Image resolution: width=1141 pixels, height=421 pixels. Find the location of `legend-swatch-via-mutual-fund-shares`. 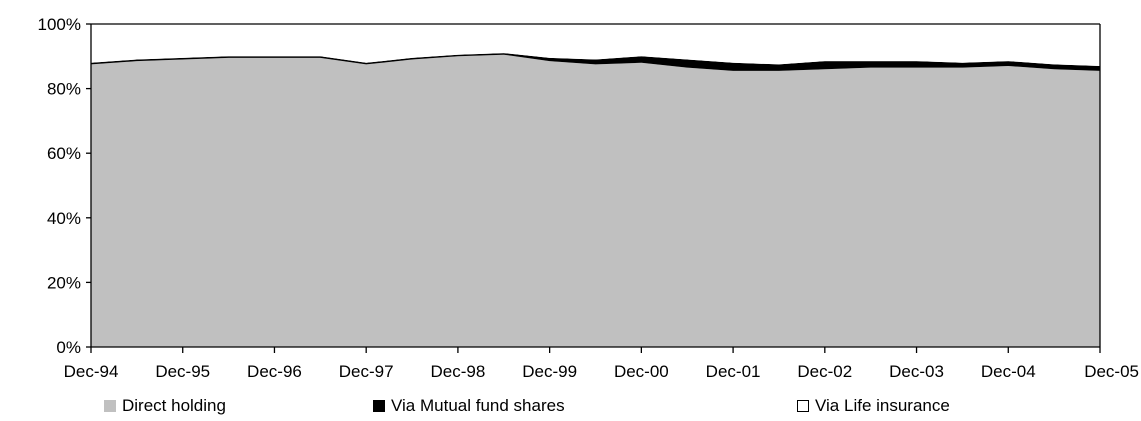

legend-swatch-via-mutual-fund-shares is located at coordinates (379, 406).